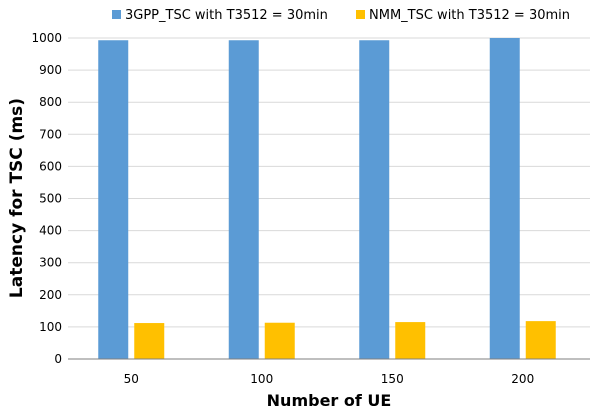 The height and width of the screenshot is (414, 595). Describe the element at coordinates (50, 327) in the screenshot. I see `y-tick-label: 100` at that location.